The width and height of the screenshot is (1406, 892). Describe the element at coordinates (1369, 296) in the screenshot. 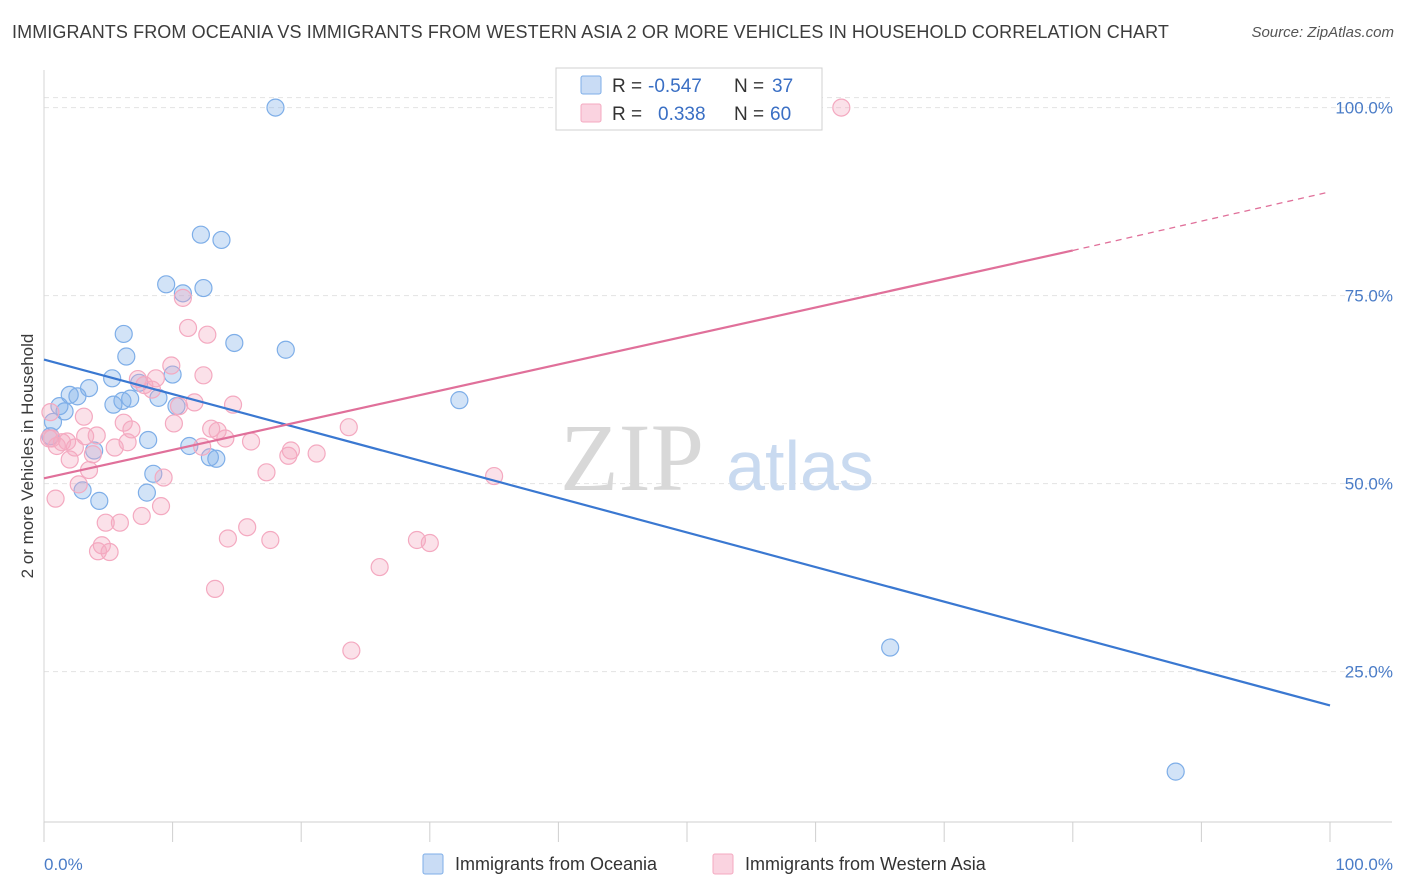

I see `y-tick-label: 75.0%` at that location.